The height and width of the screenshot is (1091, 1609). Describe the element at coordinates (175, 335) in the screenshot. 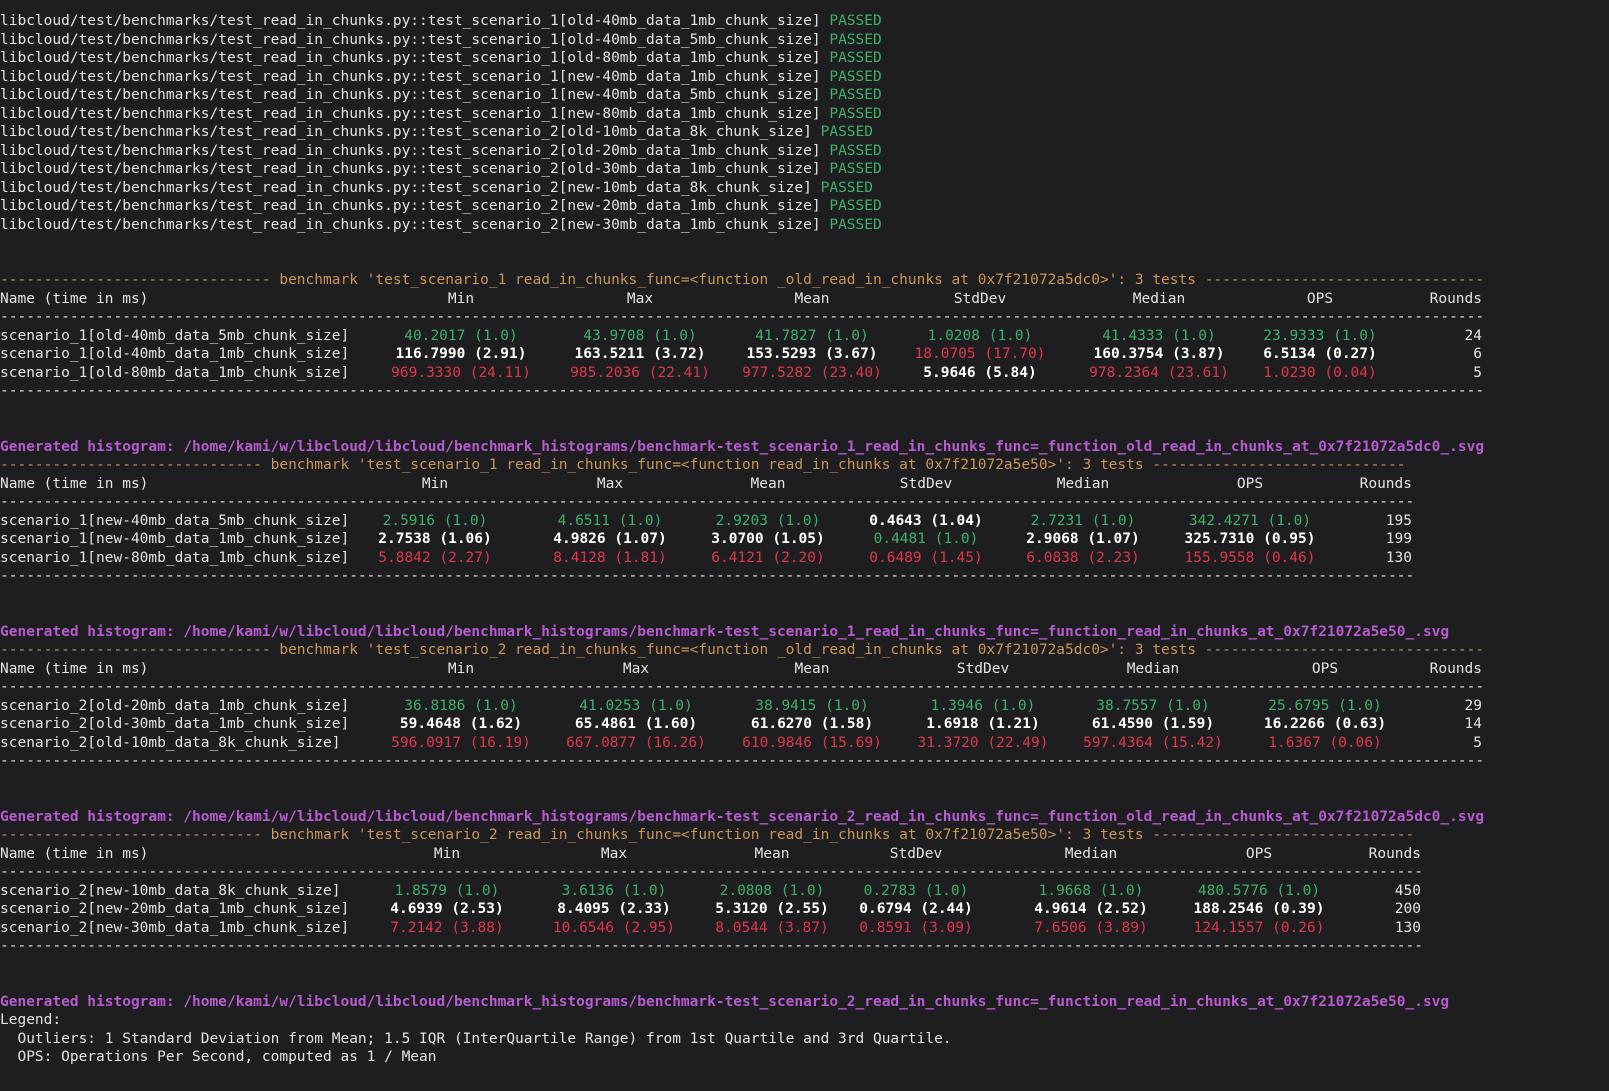

I see `row-name: scenario_1[old-40mb_data_5mb_chunk_size]` at that location.